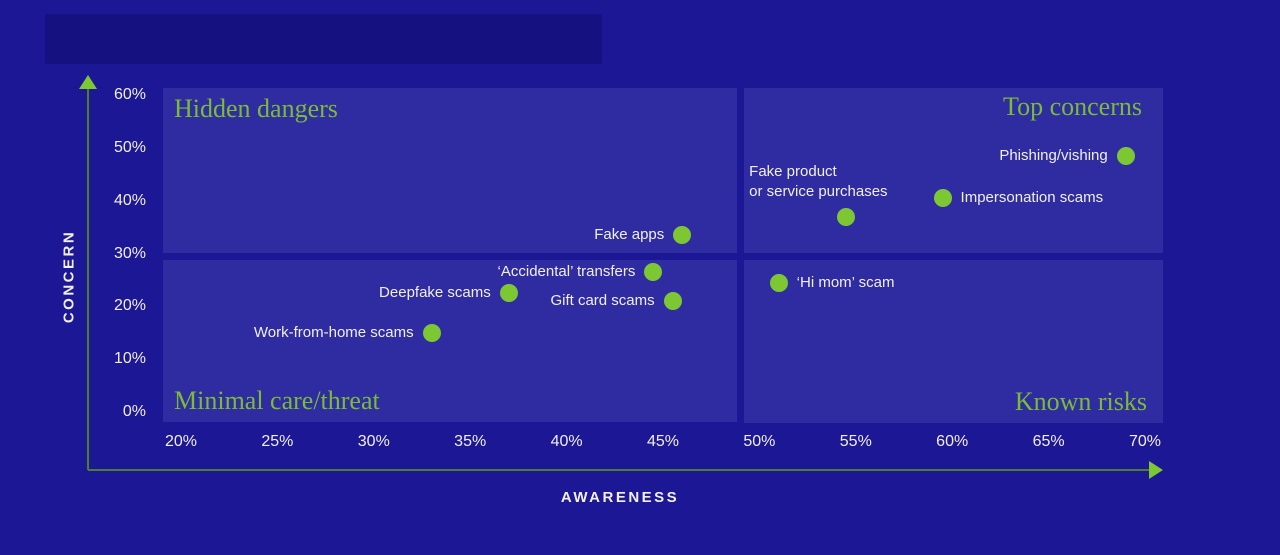 Image resolution: width=1280 pixels, height=555 pixels. Describe the element at coordinates (134, 411) in the screenshot. I see `y-tick-label: 0%` at that location.